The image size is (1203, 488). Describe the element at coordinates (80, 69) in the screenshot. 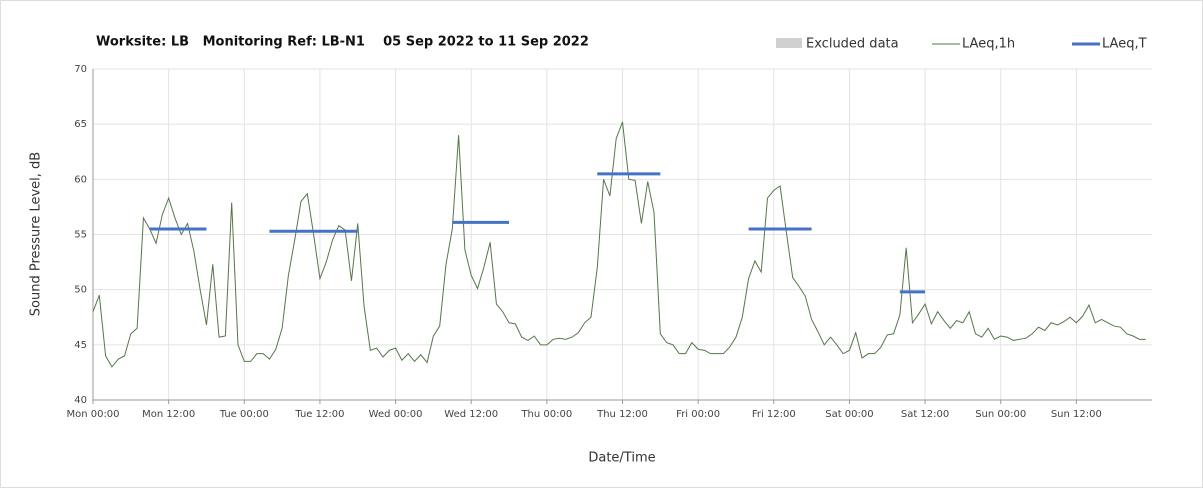

I see `y-tick-label: 70` at that location.